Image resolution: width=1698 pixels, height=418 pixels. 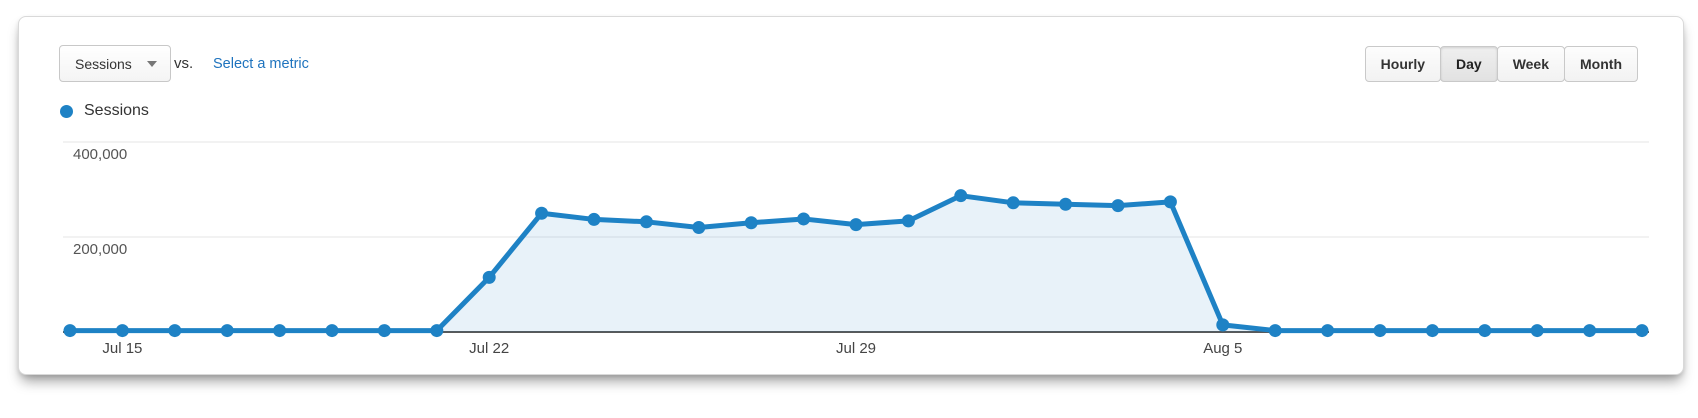 I want to click on granularity-button-month: Month, so click(x=1601, y=64).